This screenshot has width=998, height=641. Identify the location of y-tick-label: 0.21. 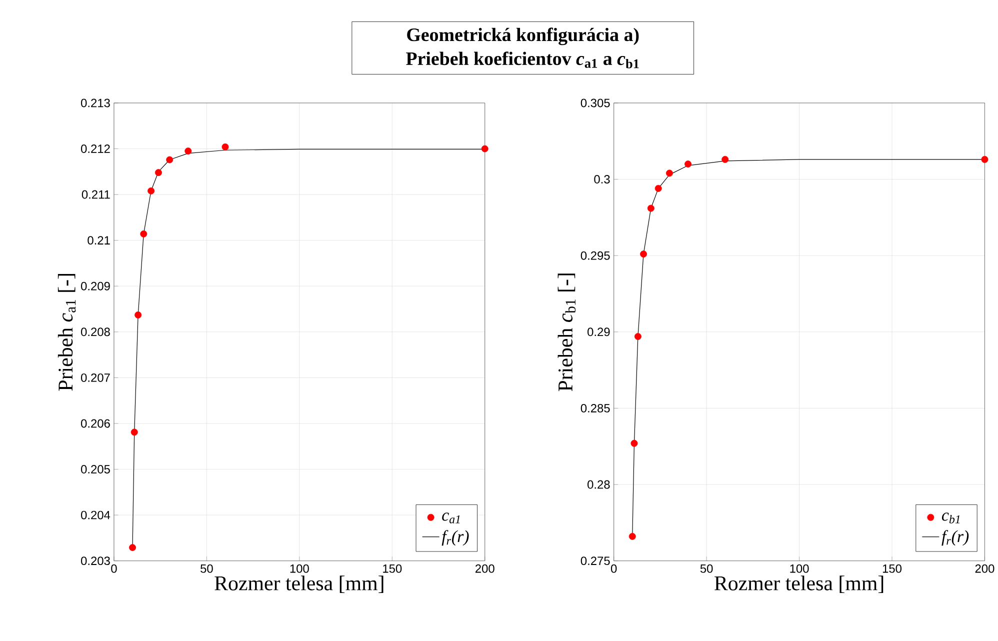
(99, 240).